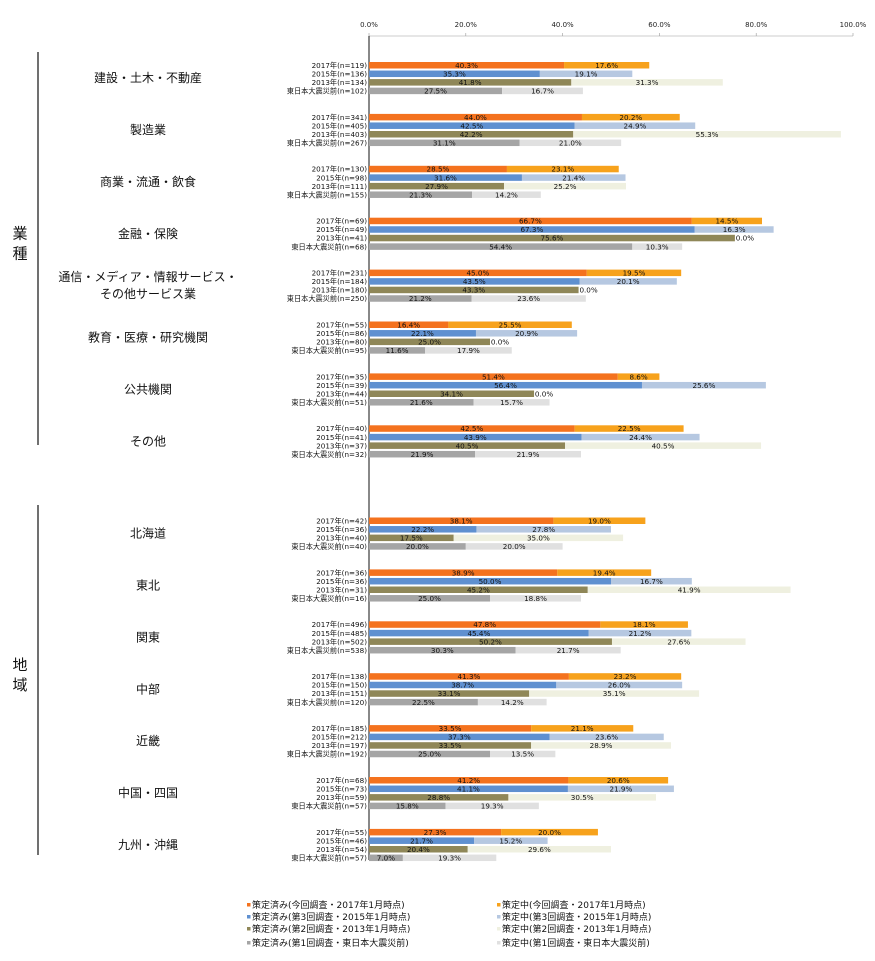 The height and width of the screenshot is (961, 875). Describe the element at coordinates (478, 589) in the screenshot. I see `value-label-done: 45.2%` at that location.